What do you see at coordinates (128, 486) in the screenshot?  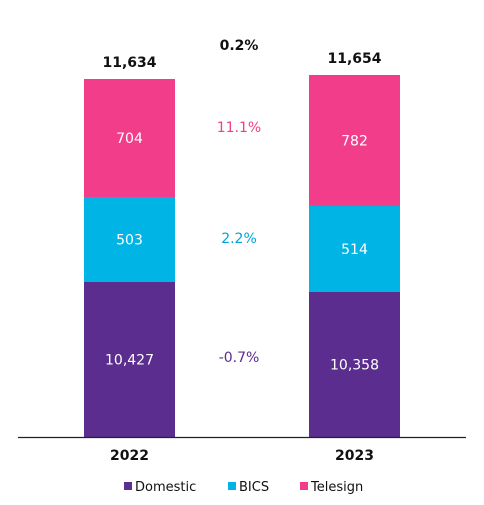 I see `legend-swatch-domestic` at bounding box center [128, 486].